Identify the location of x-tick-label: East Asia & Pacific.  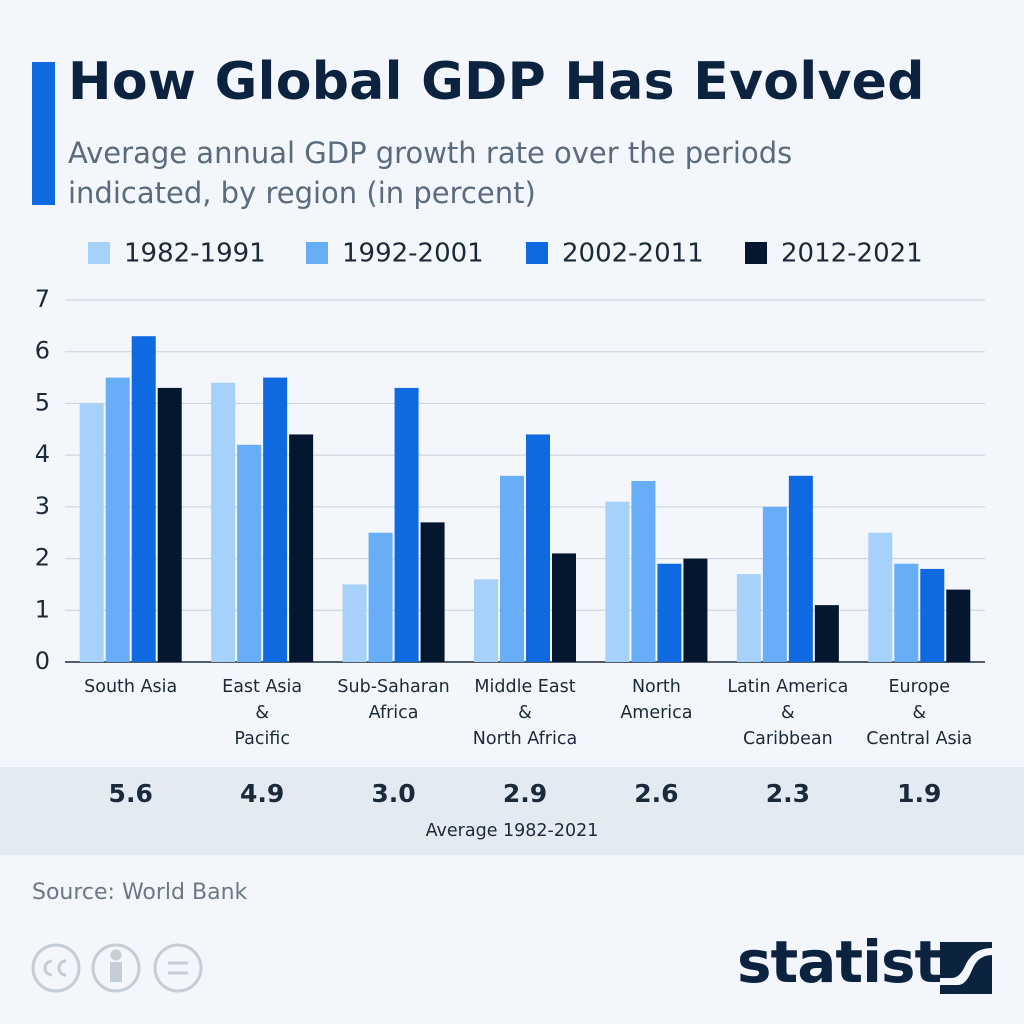
(262, 713).